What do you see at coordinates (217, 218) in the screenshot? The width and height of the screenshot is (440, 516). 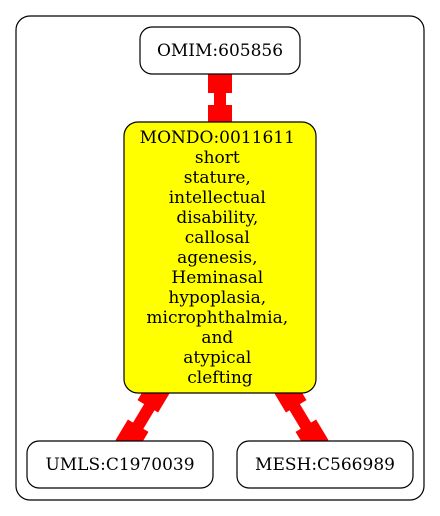 I see `mondo-line: disability,` at bounding box center [217, 218].